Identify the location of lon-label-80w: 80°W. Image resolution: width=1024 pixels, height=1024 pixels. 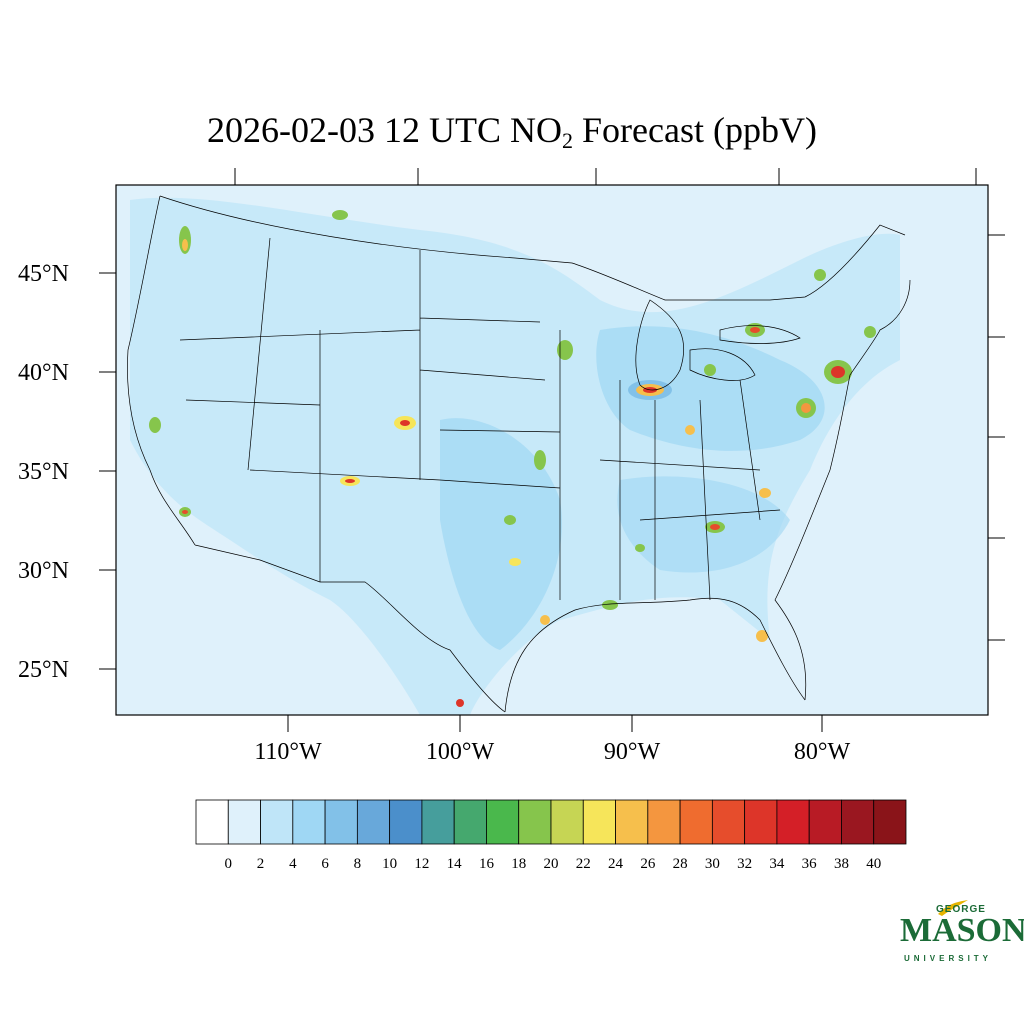
(822, 752).